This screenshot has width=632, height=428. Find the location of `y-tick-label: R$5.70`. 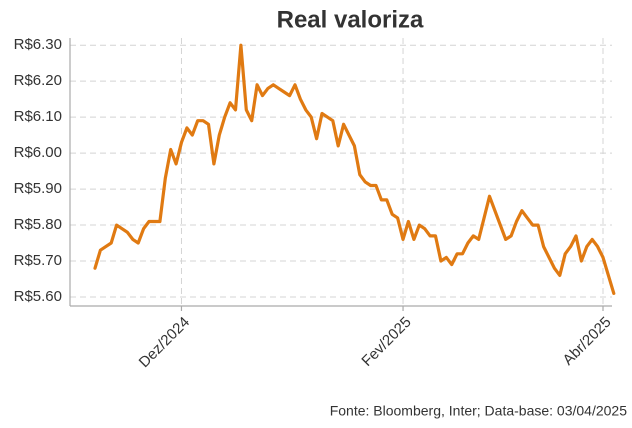

y-tick-label: R$5.70 is located at coordinates (38, 260).